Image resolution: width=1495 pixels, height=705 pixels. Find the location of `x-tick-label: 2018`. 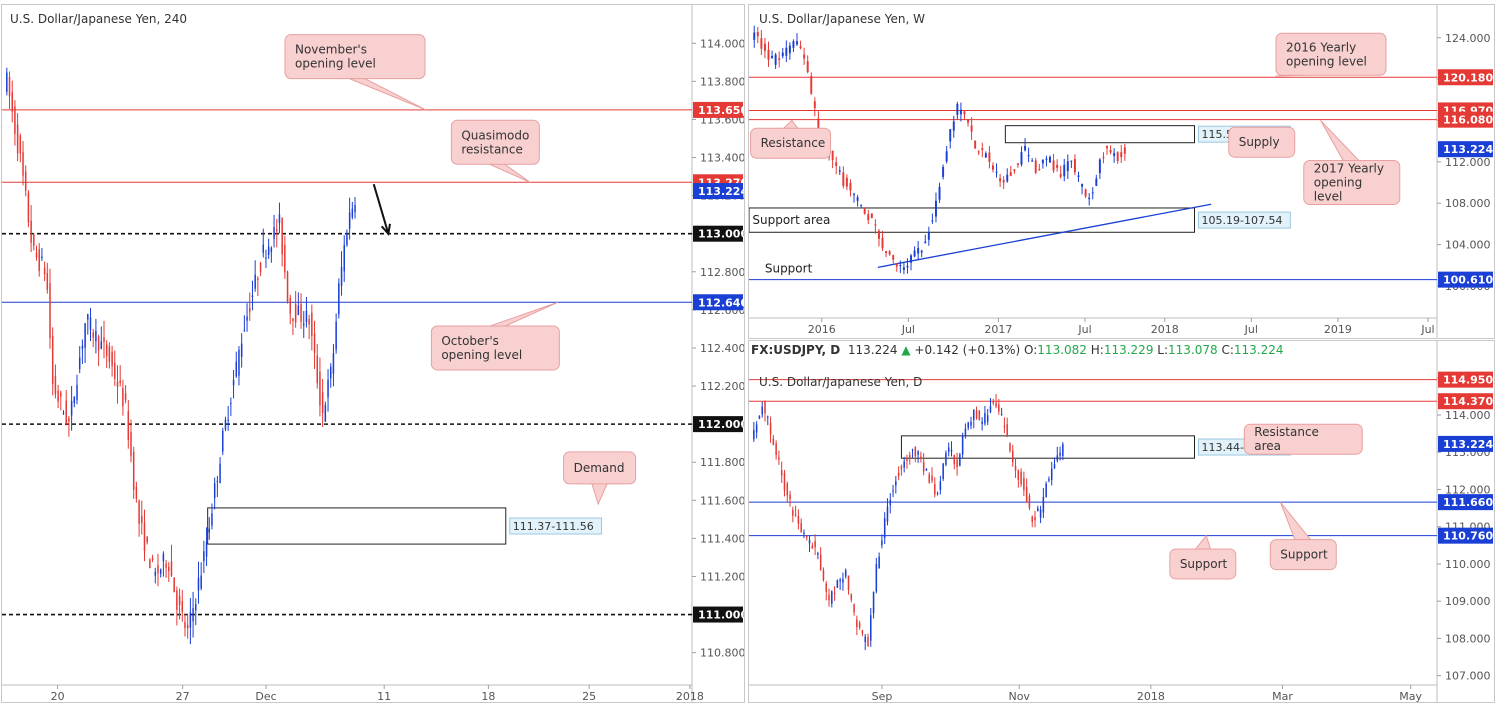

x-tick-label: 2018 is located at coordinates (1151, 696).